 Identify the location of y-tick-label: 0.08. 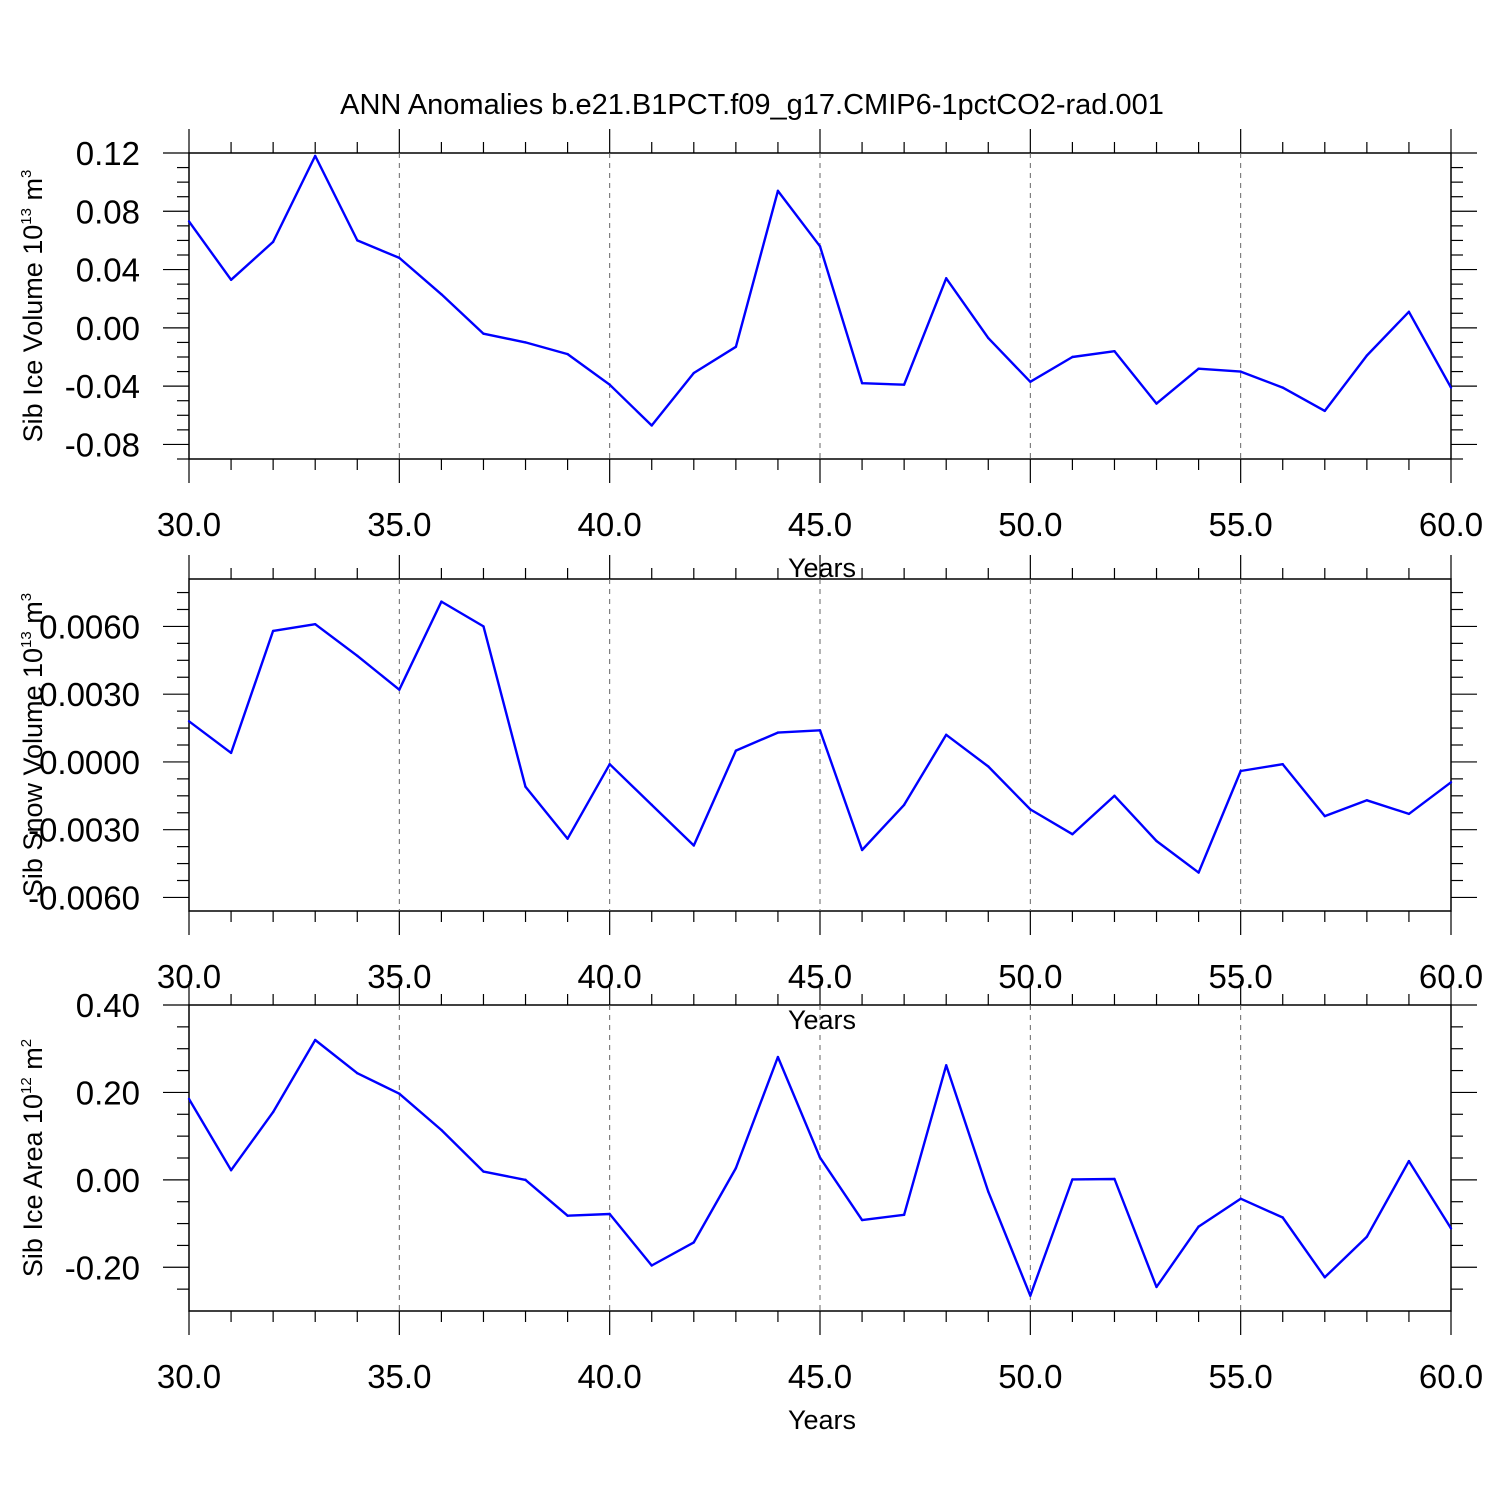
(108, 211).